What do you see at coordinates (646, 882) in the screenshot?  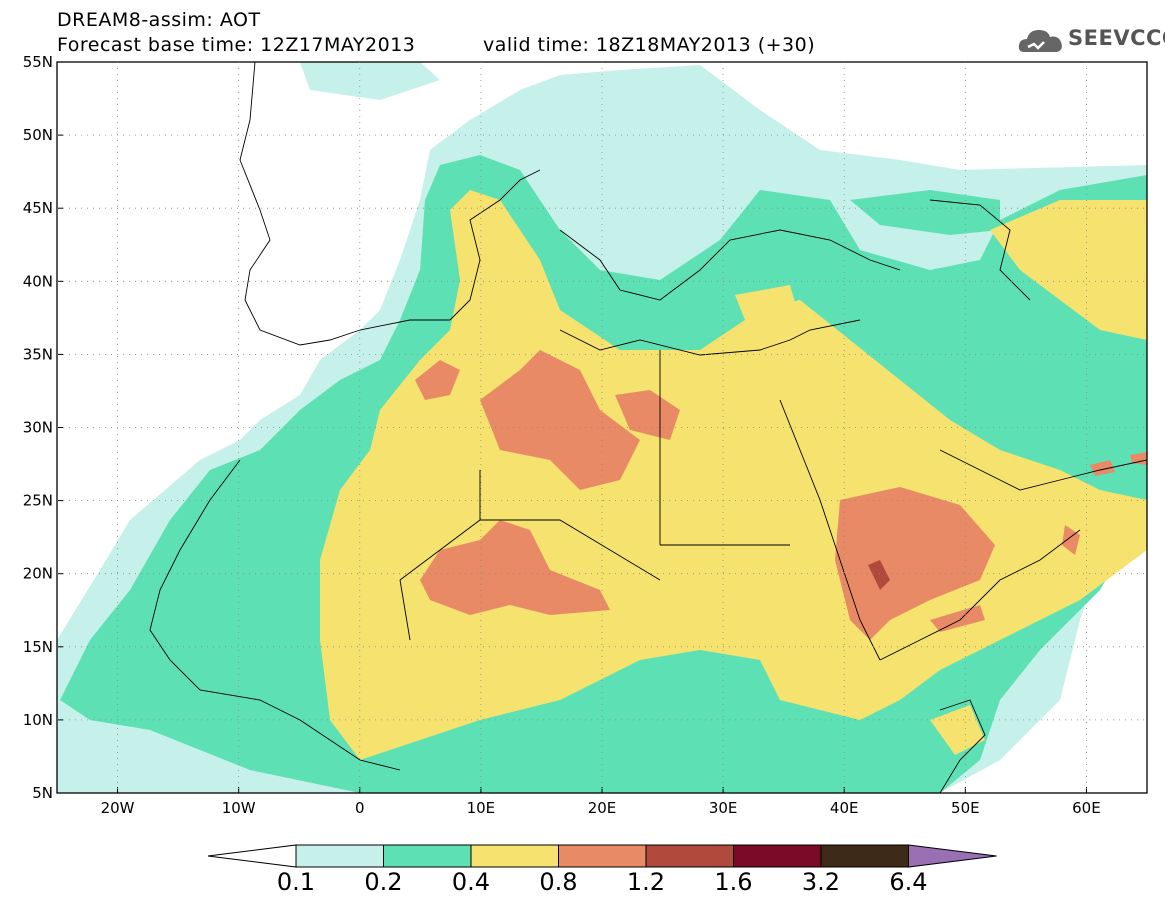 I see `colorbar-label: 1.2` at bounding box center [646, 882].